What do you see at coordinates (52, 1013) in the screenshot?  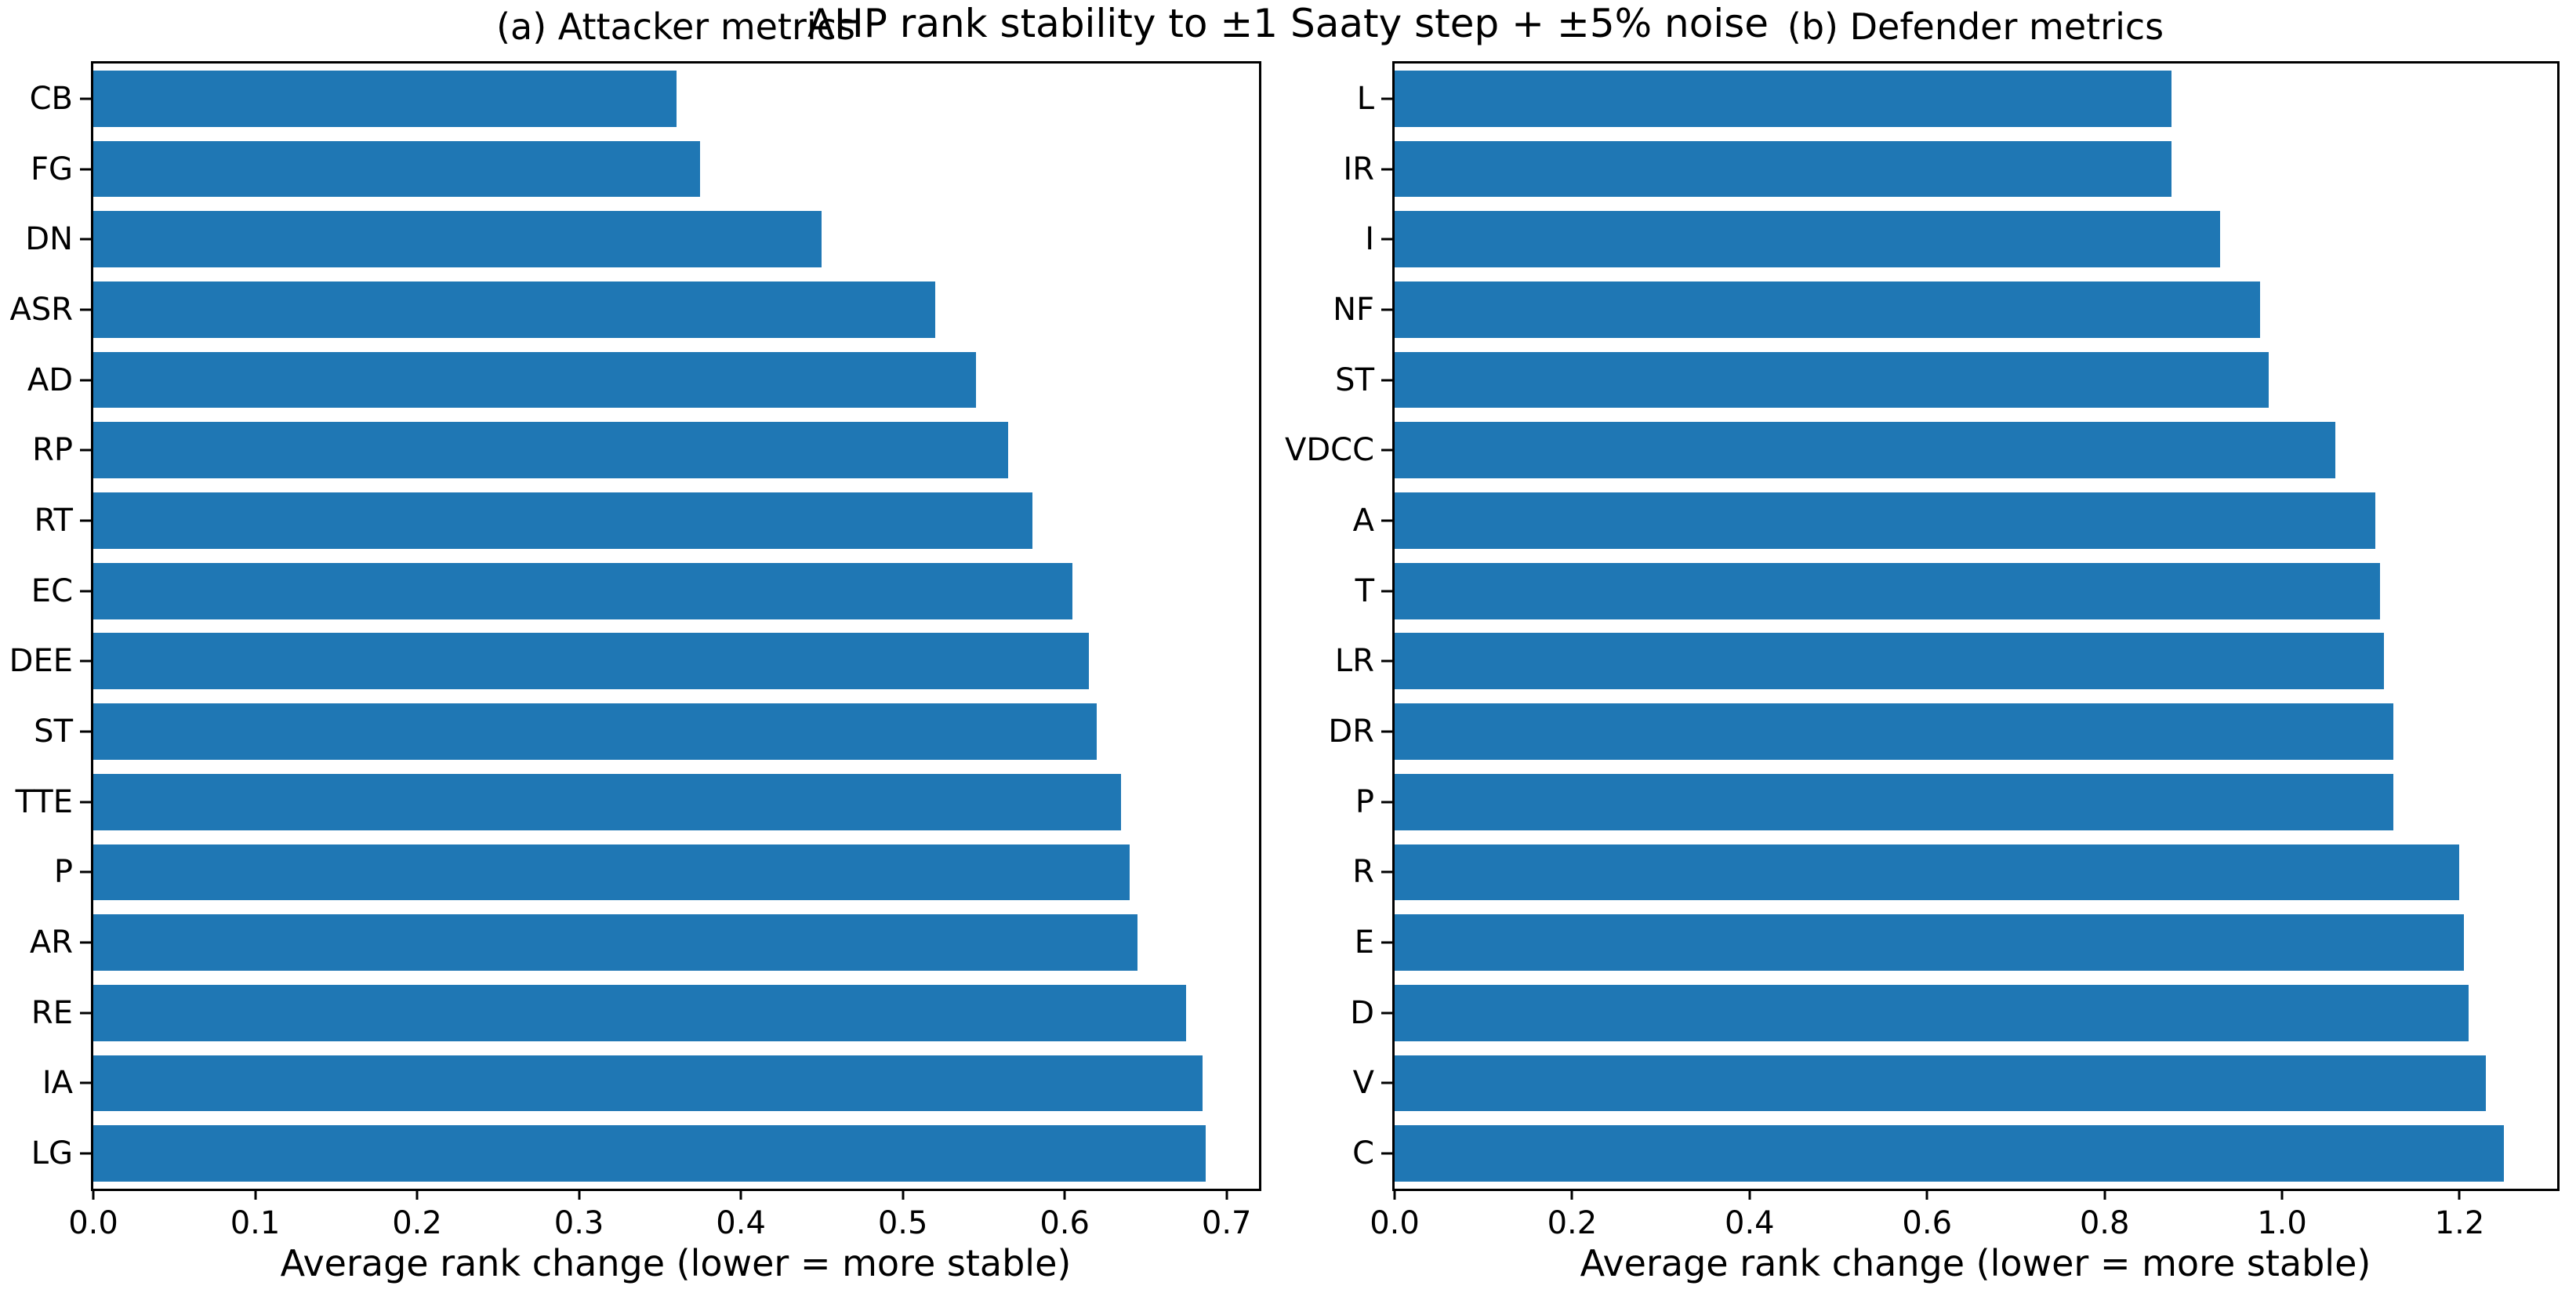 I see `y-tick-label: RE` at bounding box center [52, 1013].